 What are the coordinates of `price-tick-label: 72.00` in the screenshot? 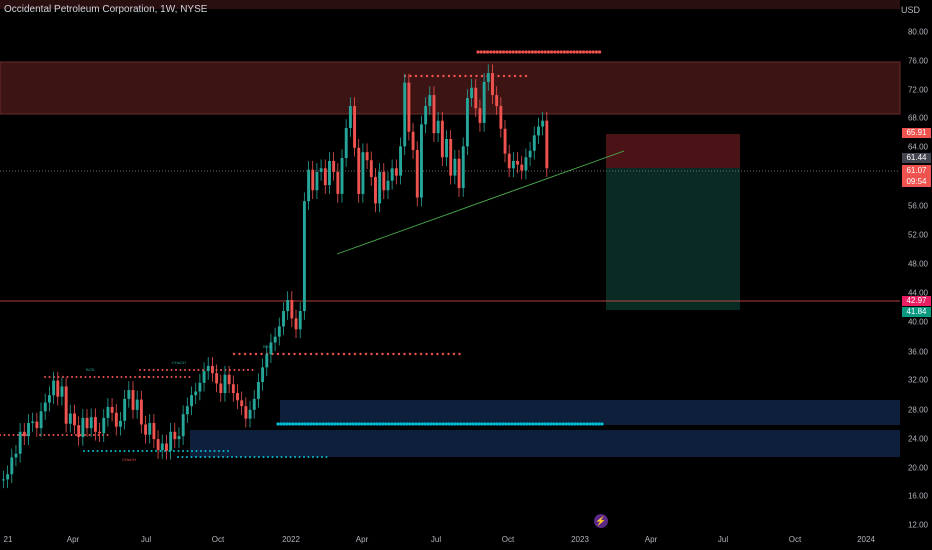 It's located at (917, 90).